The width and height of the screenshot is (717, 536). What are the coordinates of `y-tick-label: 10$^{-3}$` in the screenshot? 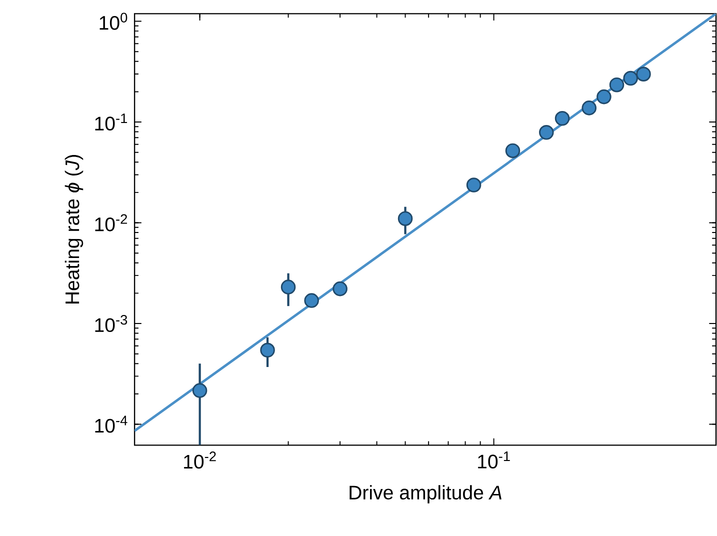 It's located at (111, 323).